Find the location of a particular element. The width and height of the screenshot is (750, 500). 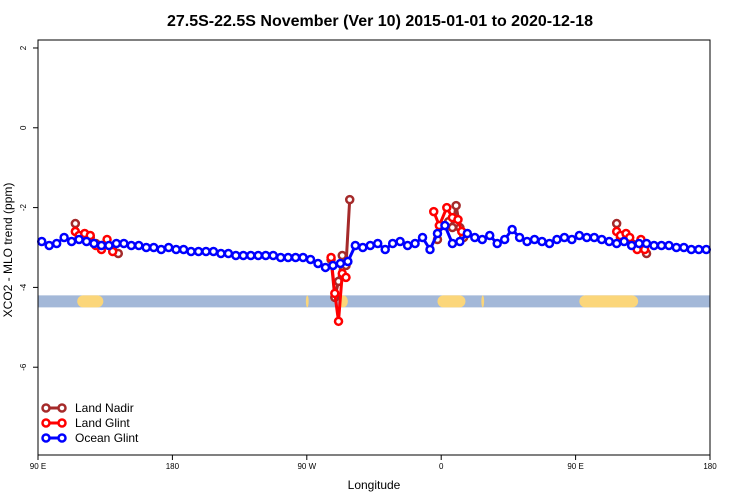

land-ocean-band is located at coordinates (374, 301).